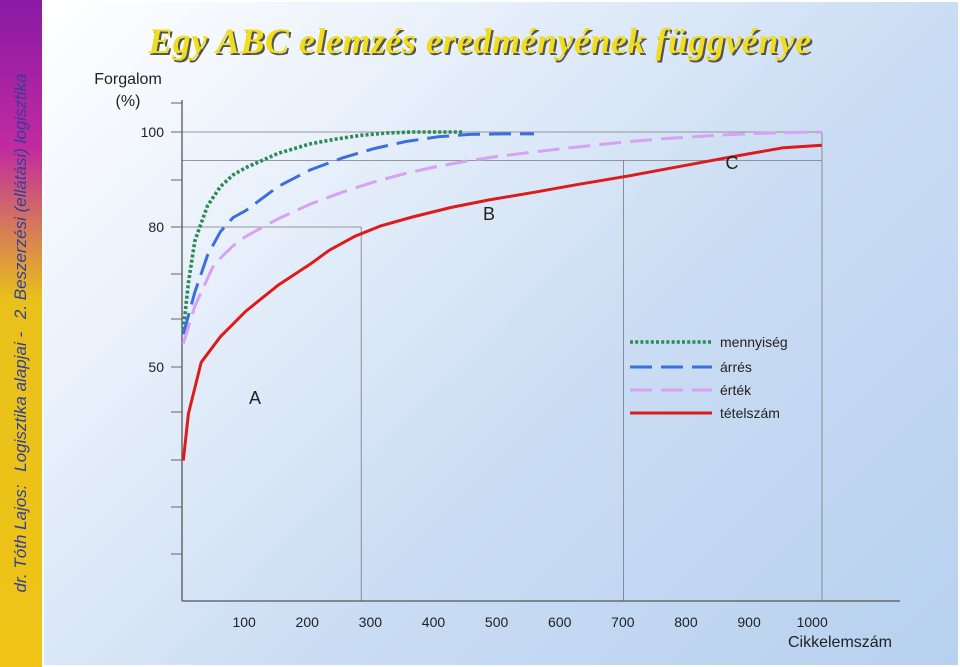 This screenshot has width=960, height=667. I want to click on legend-label-3: érték, so click(736, 390).